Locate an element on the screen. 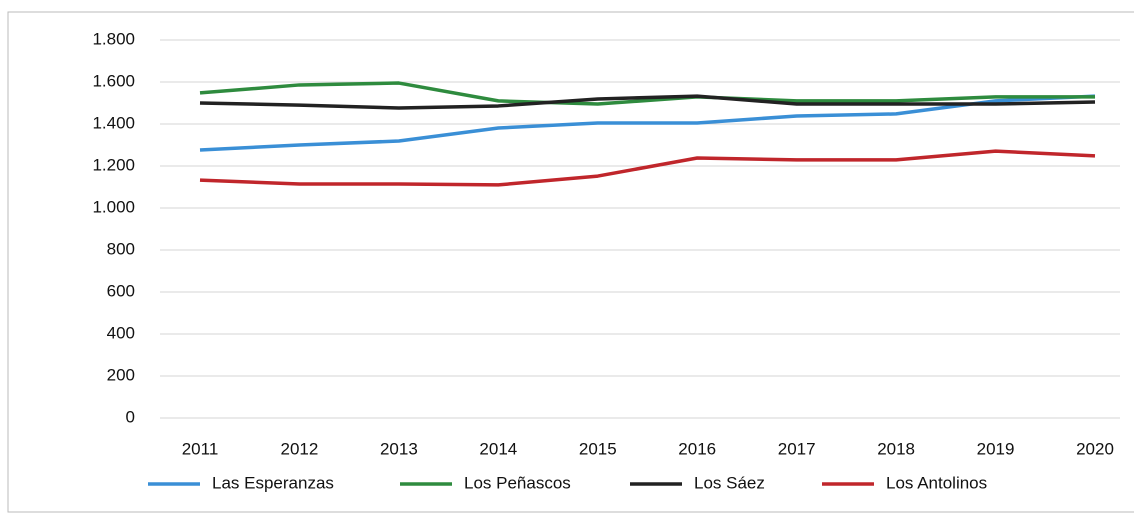  x-tick-label: 2016 is located at coordinates (697, 448).